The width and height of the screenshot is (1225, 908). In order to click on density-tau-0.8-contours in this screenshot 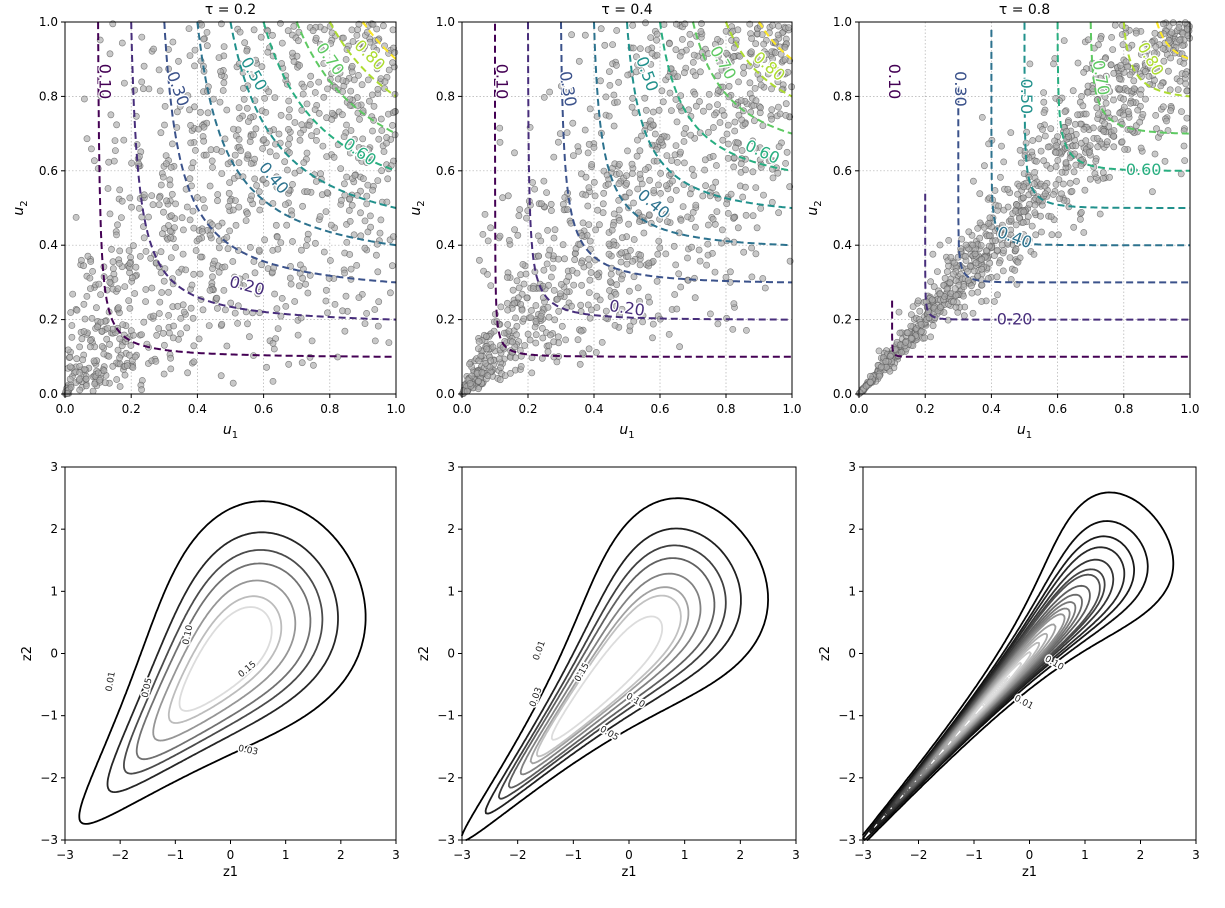, I will do `click(1018, 666)`.